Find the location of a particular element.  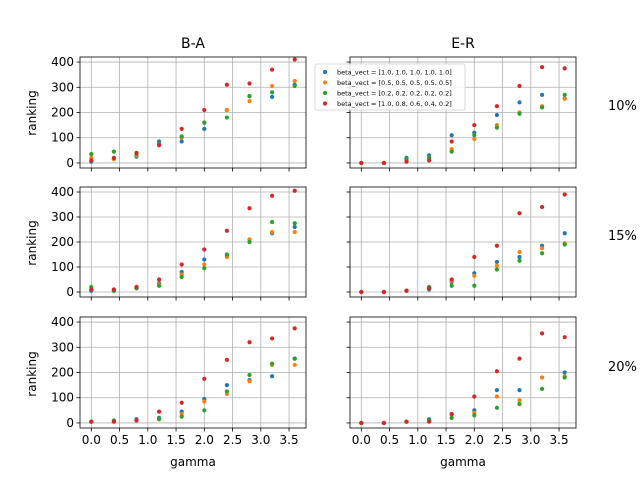

y-tick-label: 400 is located at coordinates (62, 62).